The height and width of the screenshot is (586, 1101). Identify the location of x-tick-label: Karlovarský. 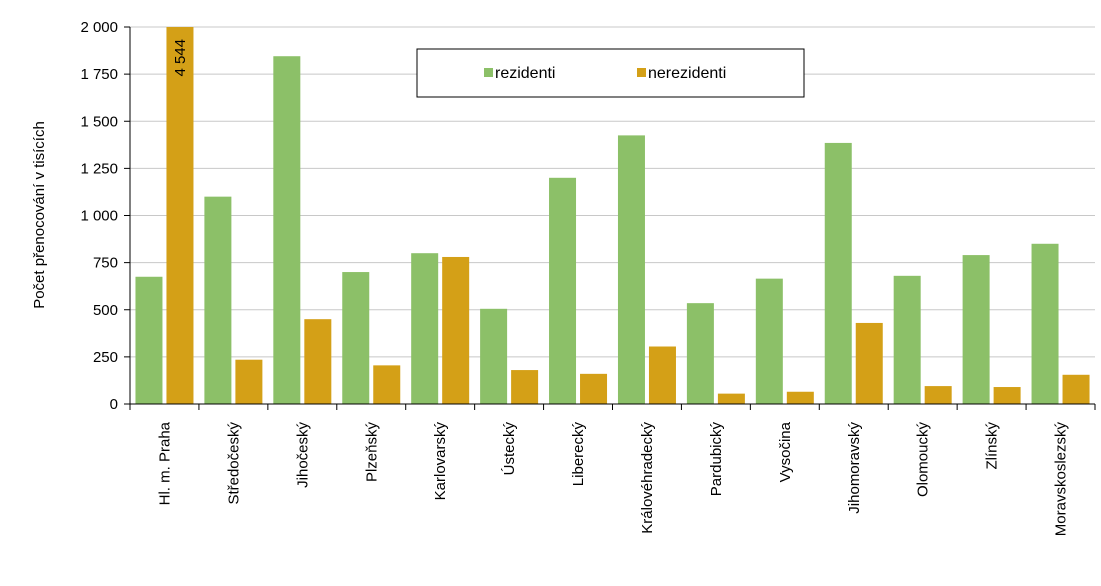
(440, 461).